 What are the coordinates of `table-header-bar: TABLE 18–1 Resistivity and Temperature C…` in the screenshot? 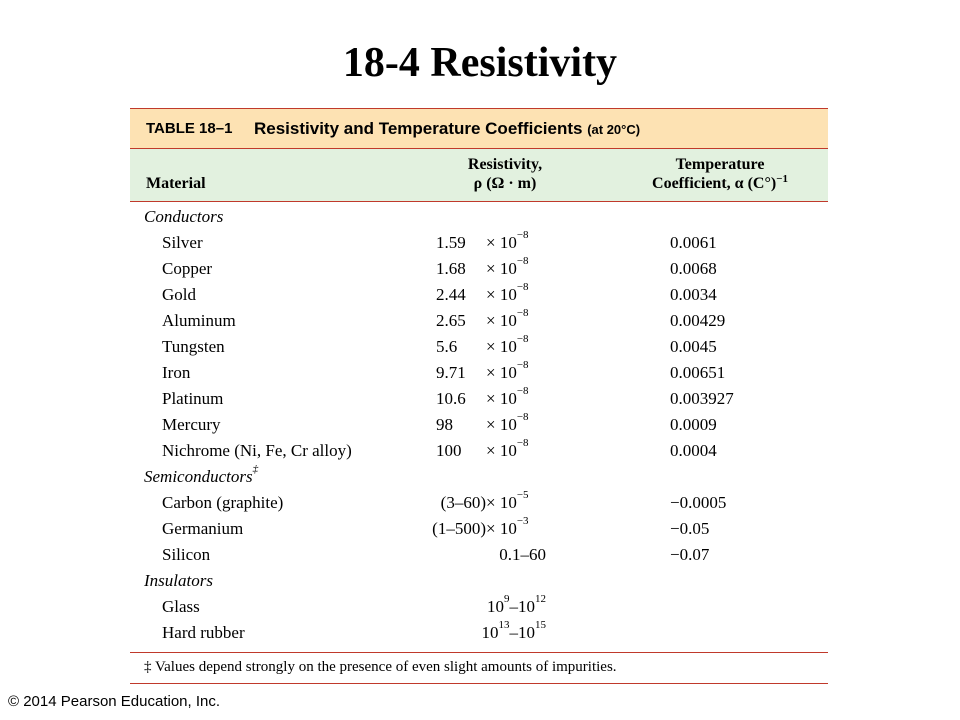 It's located at (479, 128).